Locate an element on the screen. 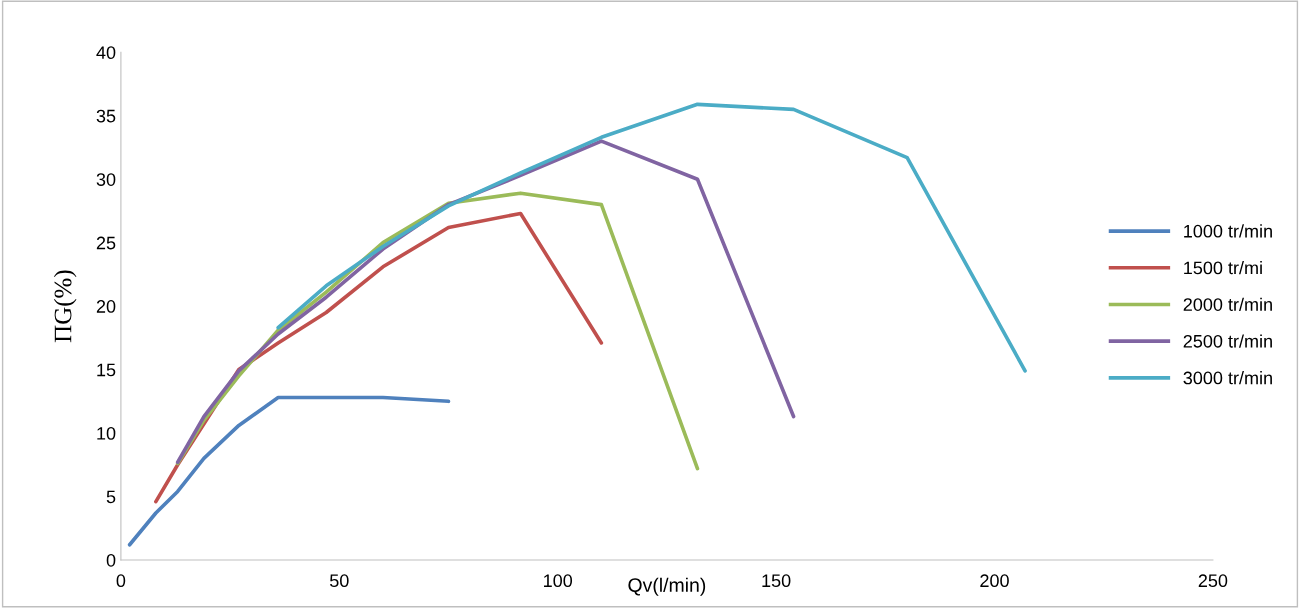 This screenshot has width=1300, height=608. legend-label: 3000 tr/min is located at coordinates (1227, 378).